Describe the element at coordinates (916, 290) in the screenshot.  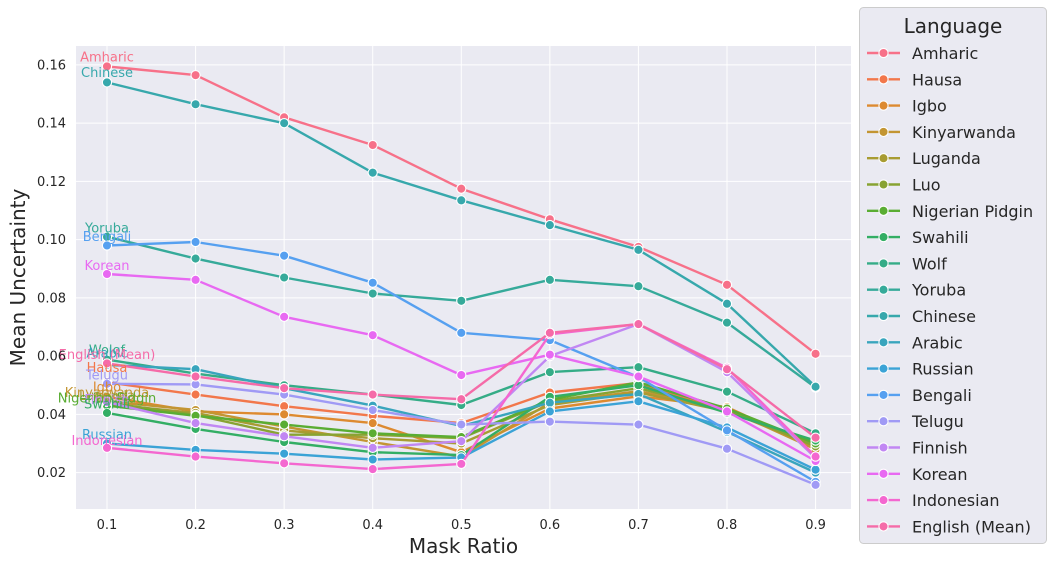
I see `legend-item-yoruba: Yoruba` at that location.